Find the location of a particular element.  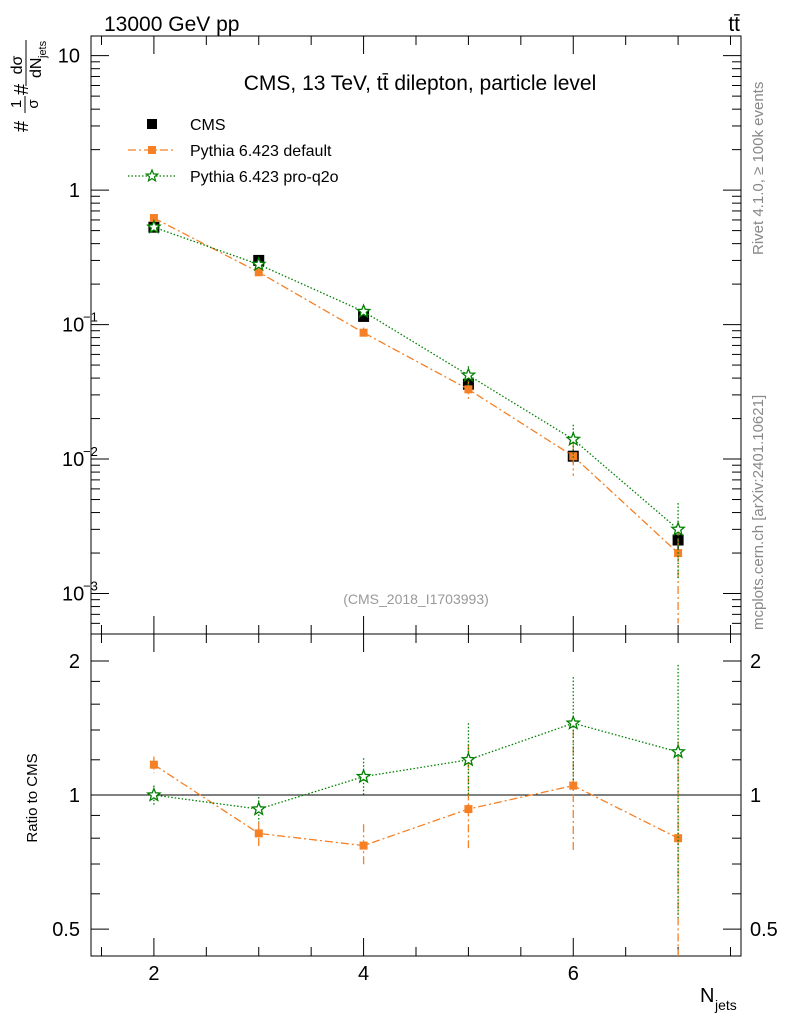

legend-entry-pythia-proq2o: Pythia 6.423 pro-q2o is located at coordinates (233, 177).